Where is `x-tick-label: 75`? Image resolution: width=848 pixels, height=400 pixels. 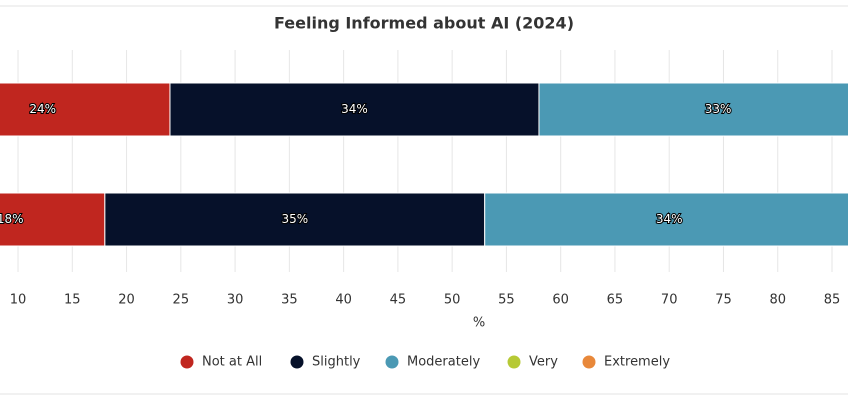
x-tick-label: 75 is located at coordinates (723, 300).